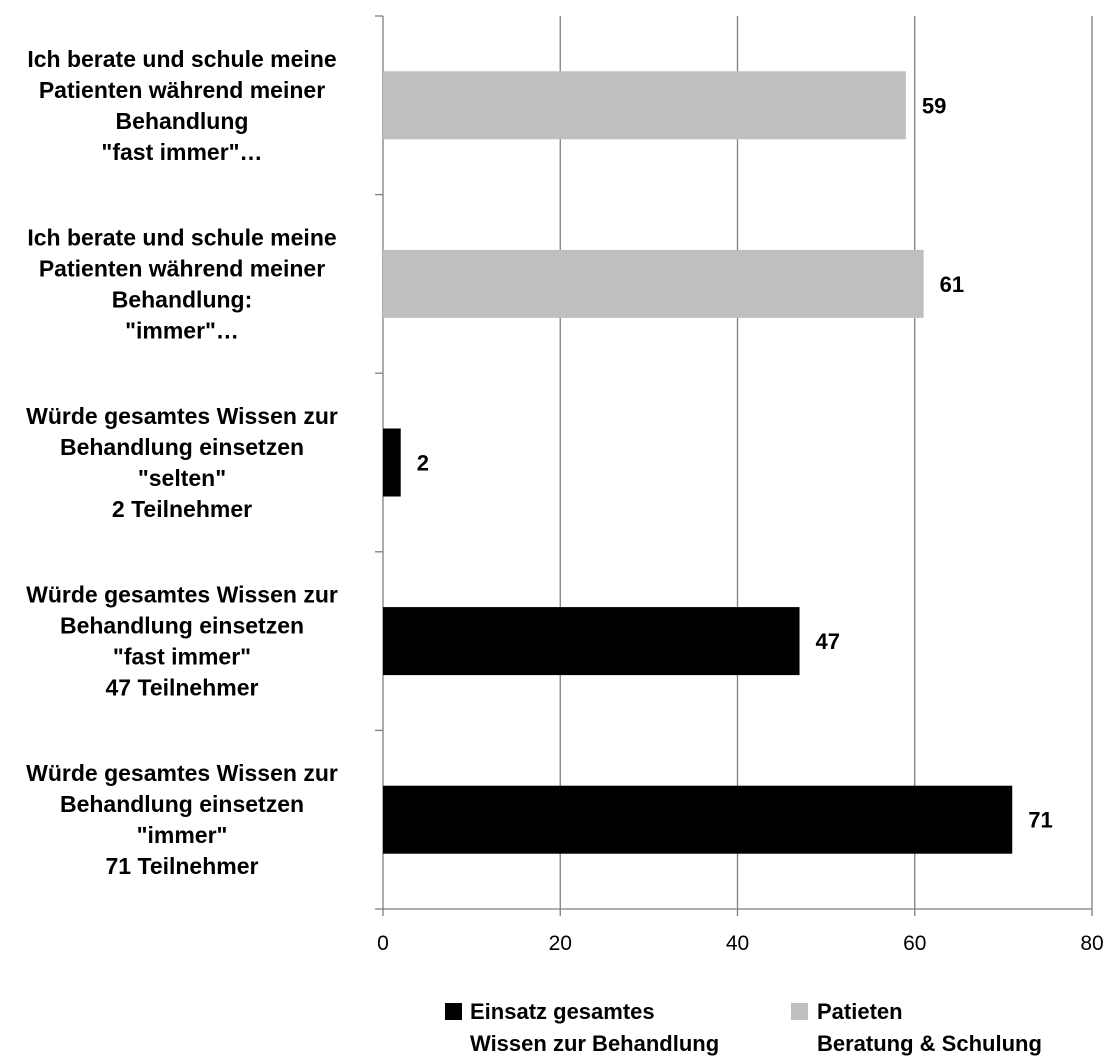 The width and height of the screenshot is (1110, 1059). I want to click on data-label: 2, so click(423, 463).